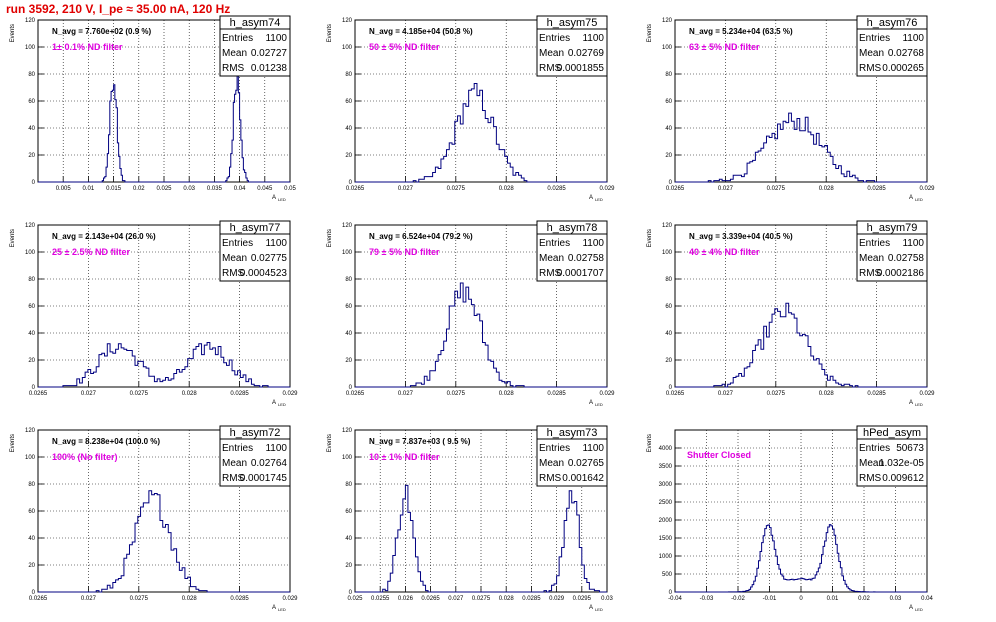  I want to click on stats-rms-value: 0.001642, so click(583, 478).